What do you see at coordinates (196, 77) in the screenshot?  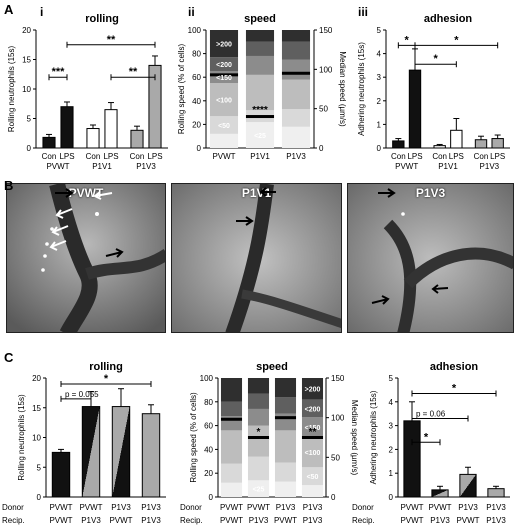 I see `y-tick-label: 60` at bounding box center [196, 77].